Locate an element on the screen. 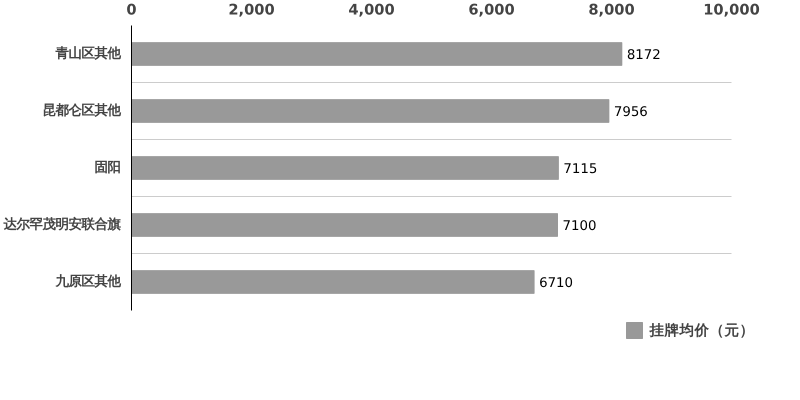  data-label: 7100 is located at coordinates (579, 226).